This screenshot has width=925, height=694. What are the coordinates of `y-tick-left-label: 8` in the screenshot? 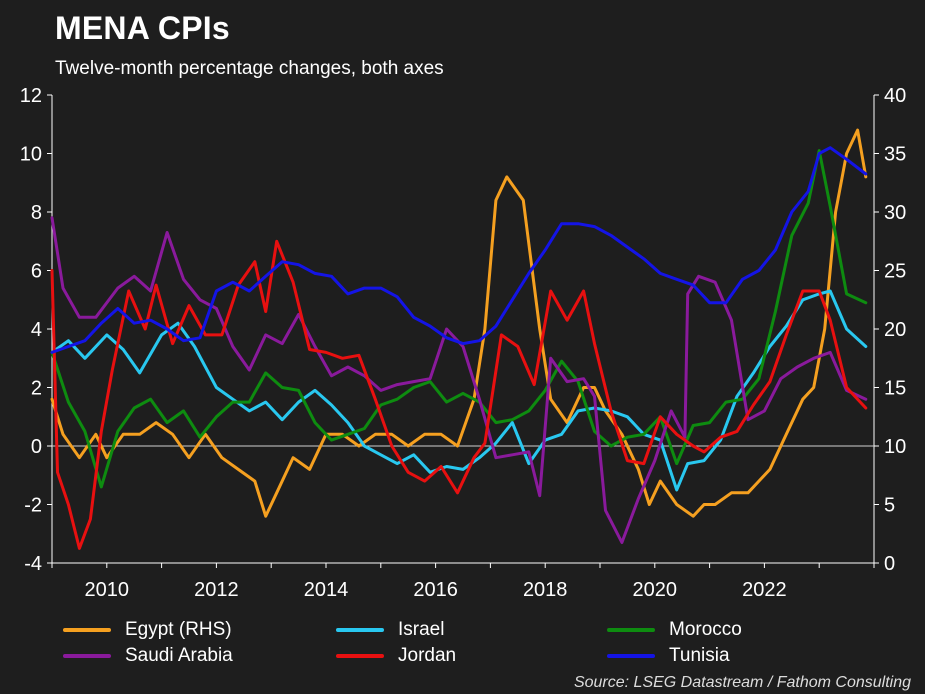 It's located at (36, 213).